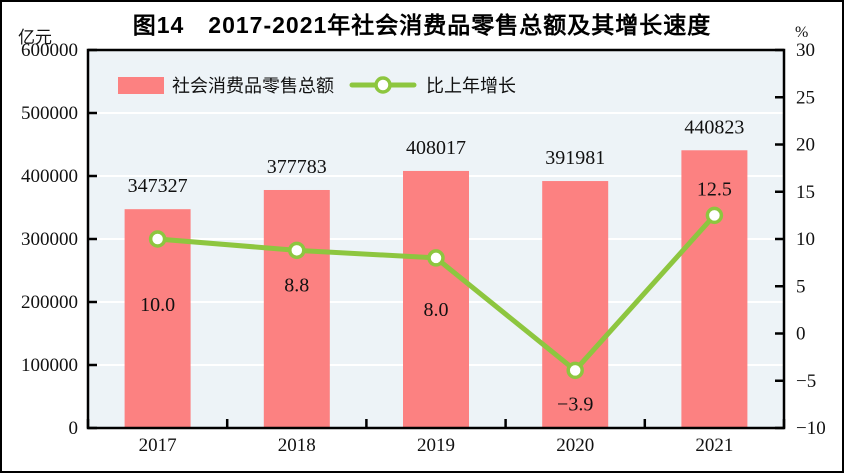 Image resolution: width=844 pixels, height=473 pixels. Describe the element at coordinates (714, 127) in the screenshot. I see `bar-value-label: 440823` at that location.